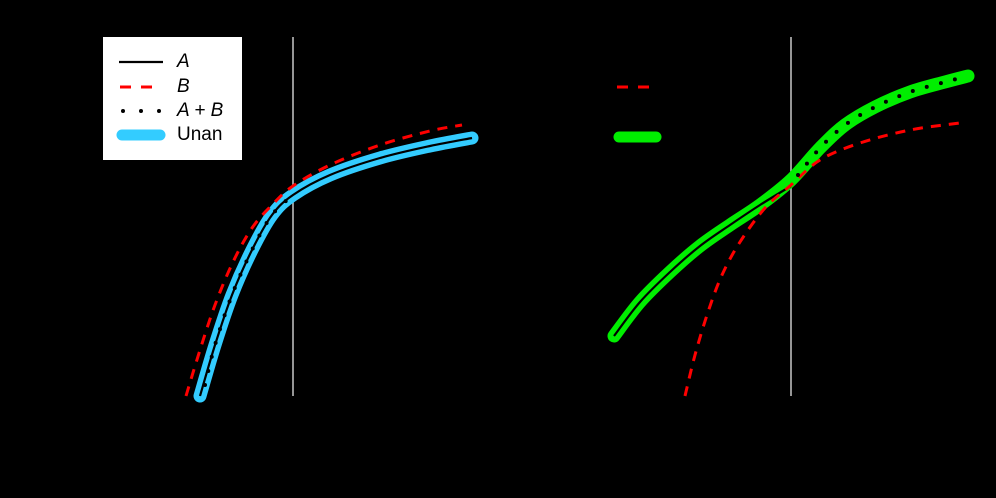  What do you see at coordinates (141, 87) in the screenshot?
I see `dashed-line-icon` at bounding box center [141, 87].